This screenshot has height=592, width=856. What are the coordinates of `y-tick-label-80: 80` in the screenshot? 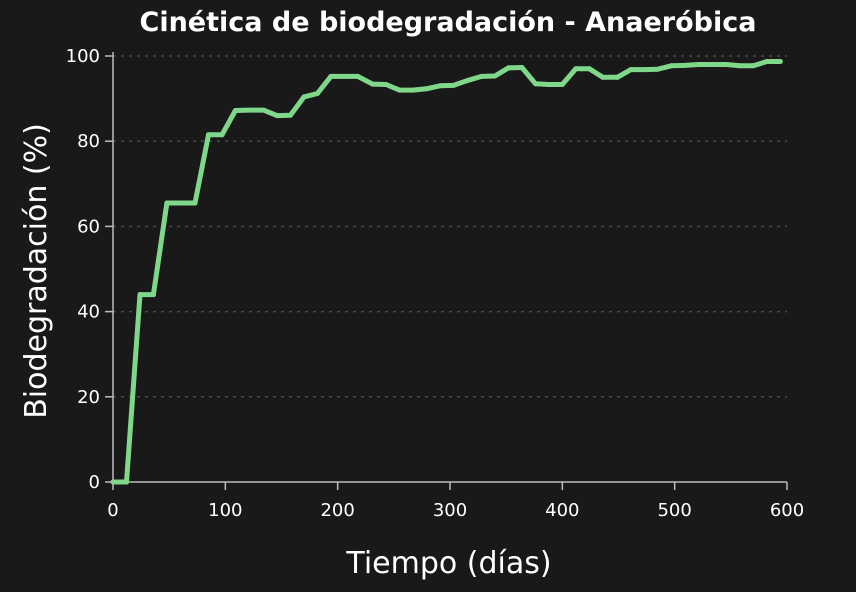 It's located at (88, 141).